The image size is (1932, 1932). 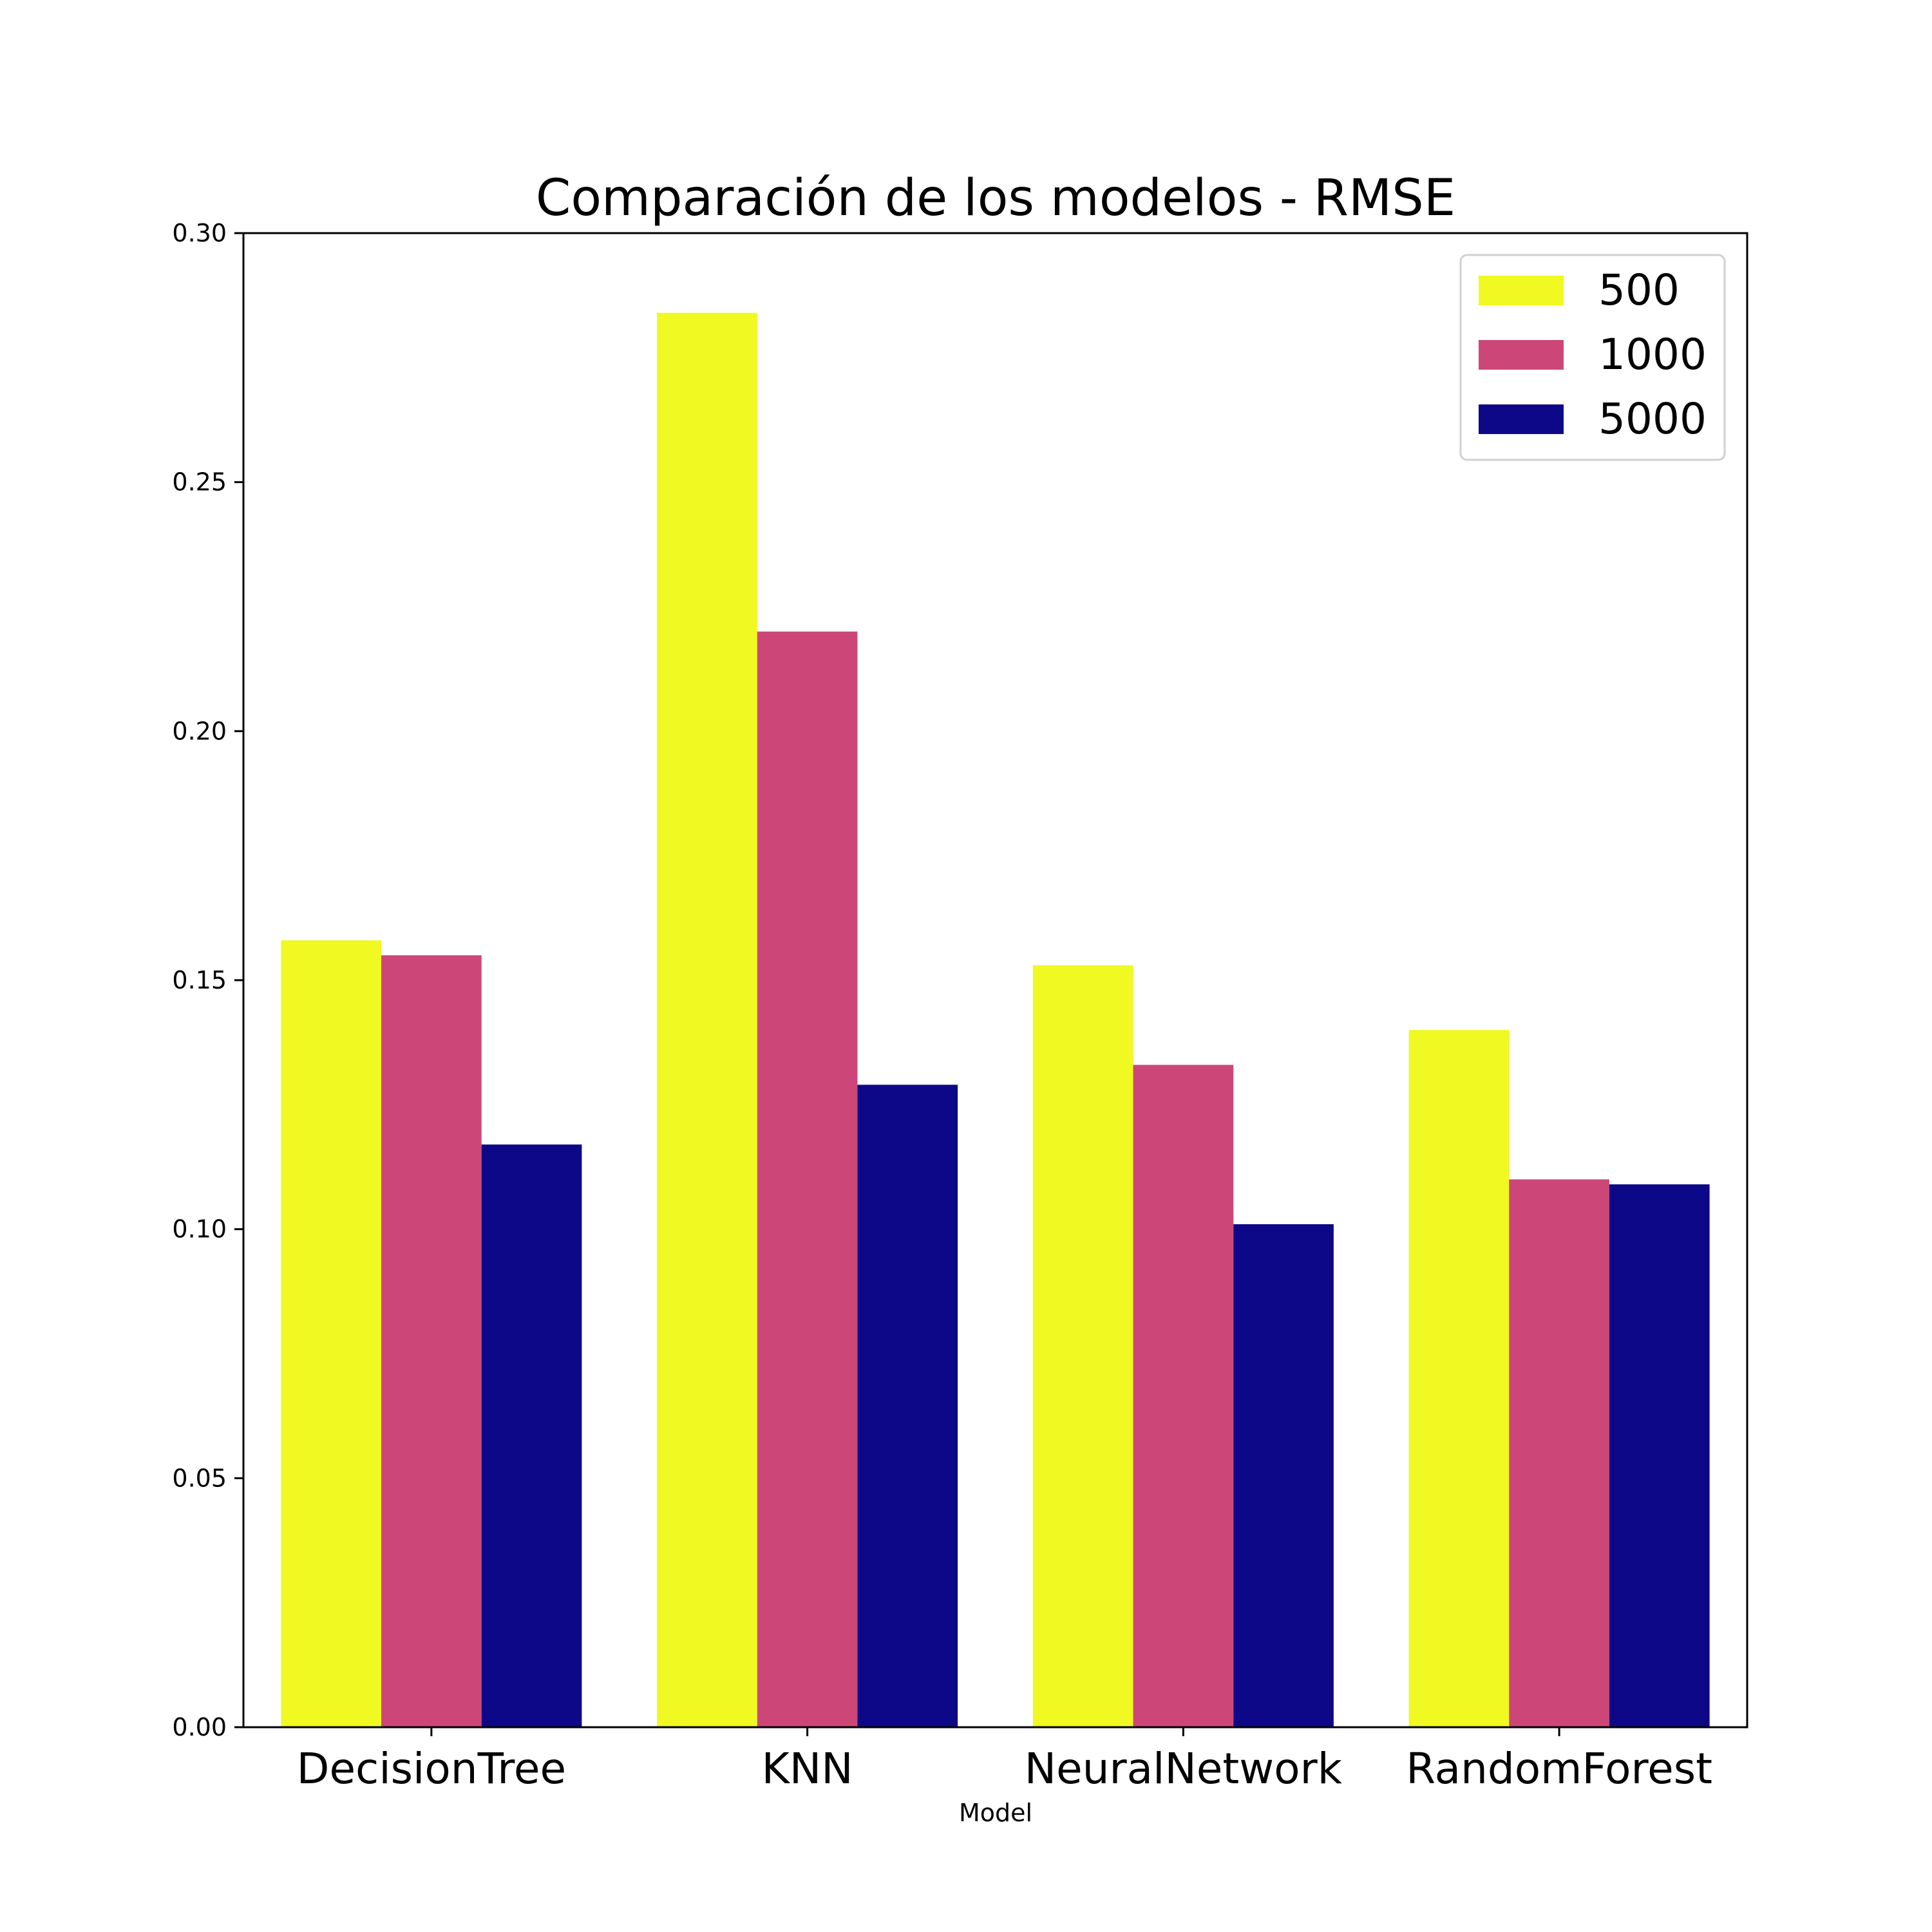 I want to click on y-tick-label: 0.20, so click(x=199, y=731).